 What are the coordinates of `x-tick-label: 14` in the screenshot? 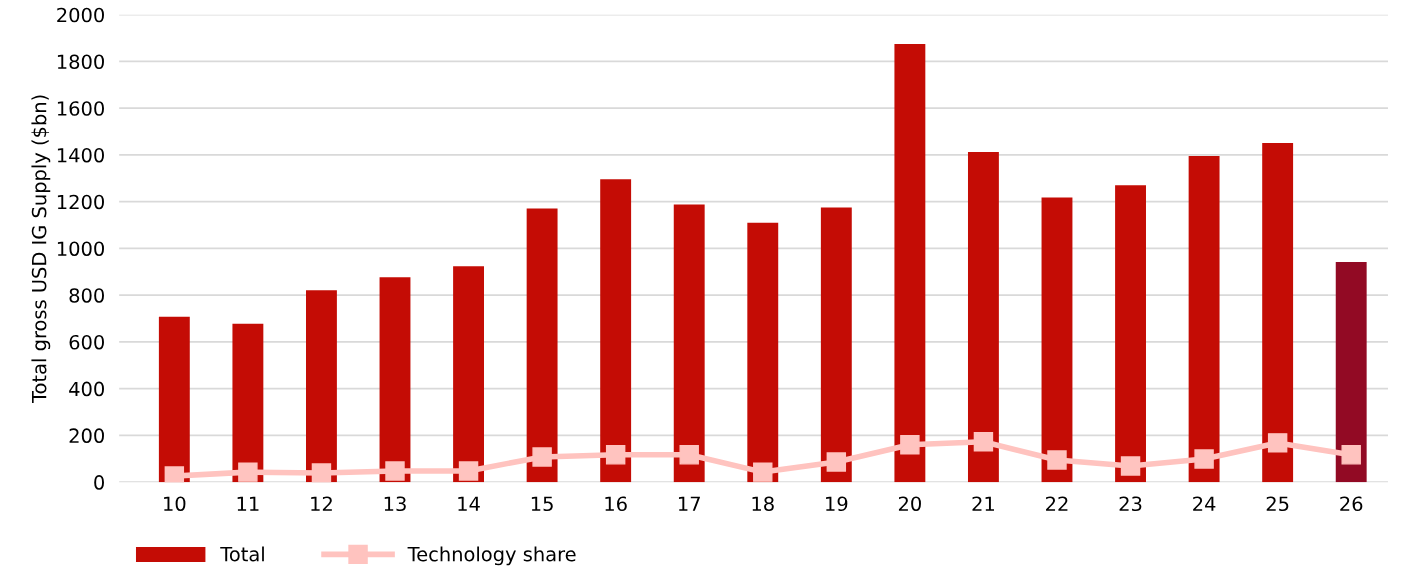 It's located at (469, 503).